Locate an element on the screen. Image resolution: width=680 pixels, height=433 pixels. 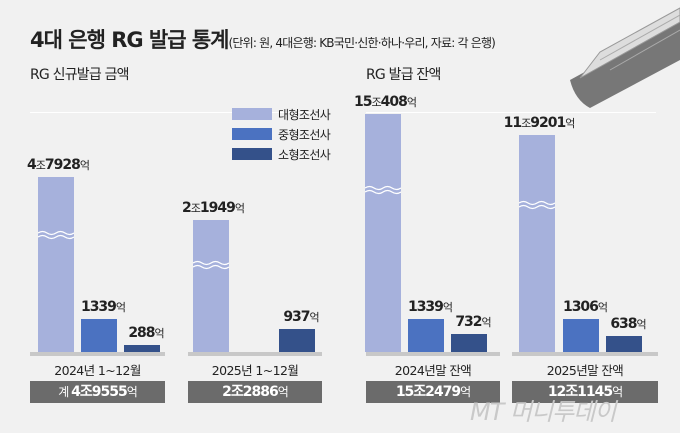
category-label: 2025년 1~12월 is located at coordinates (255, 370).